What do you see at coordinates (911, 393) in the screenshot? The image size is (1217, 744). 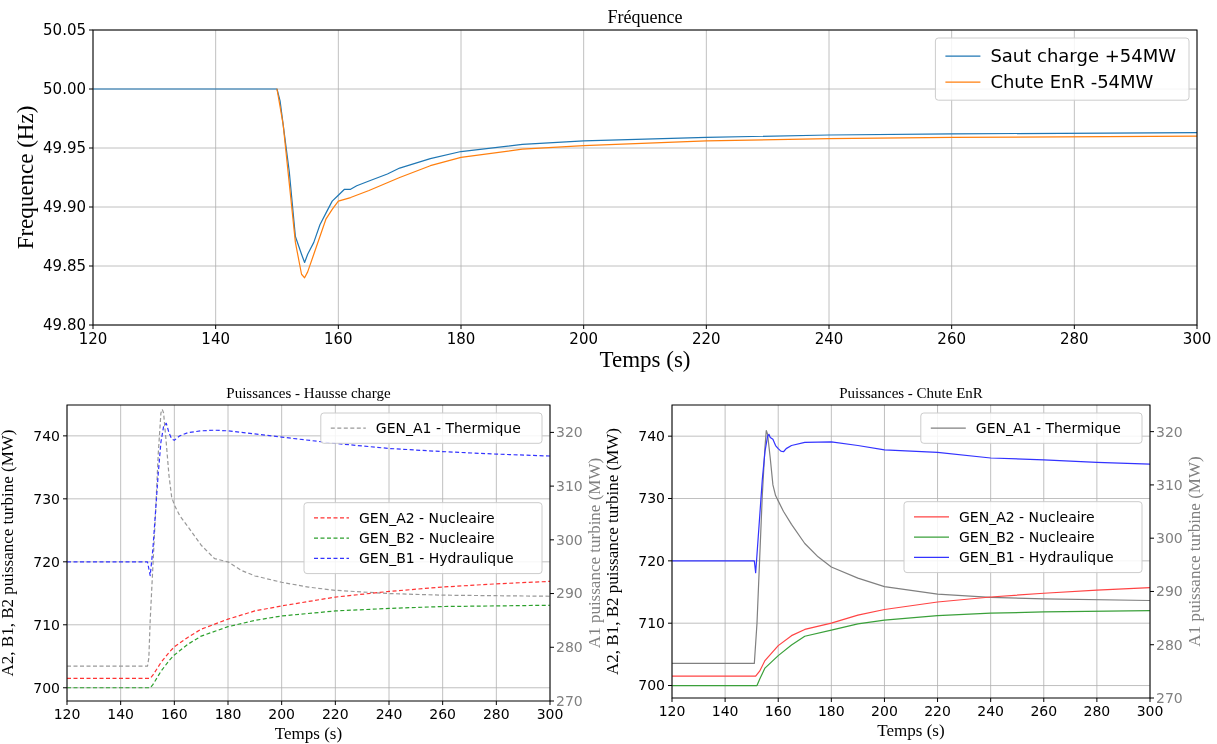 I see `chart-title: Puissances - Chute EnR` at bounding box center [911, 393].